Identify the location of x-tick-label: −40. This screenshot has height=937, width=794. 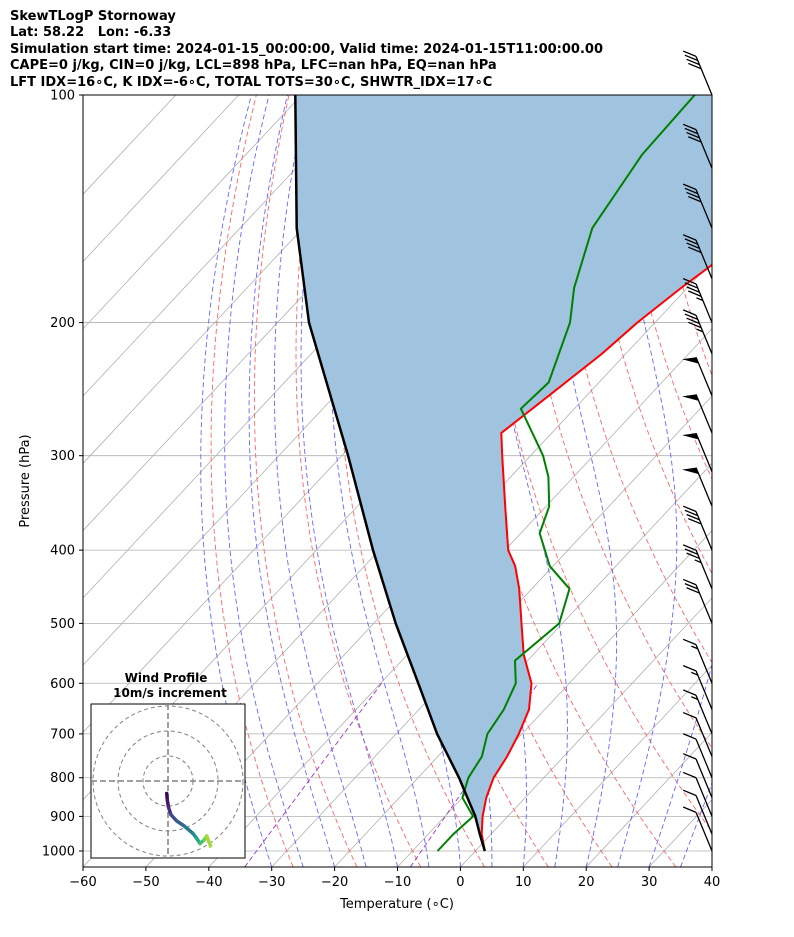
(208, 882).